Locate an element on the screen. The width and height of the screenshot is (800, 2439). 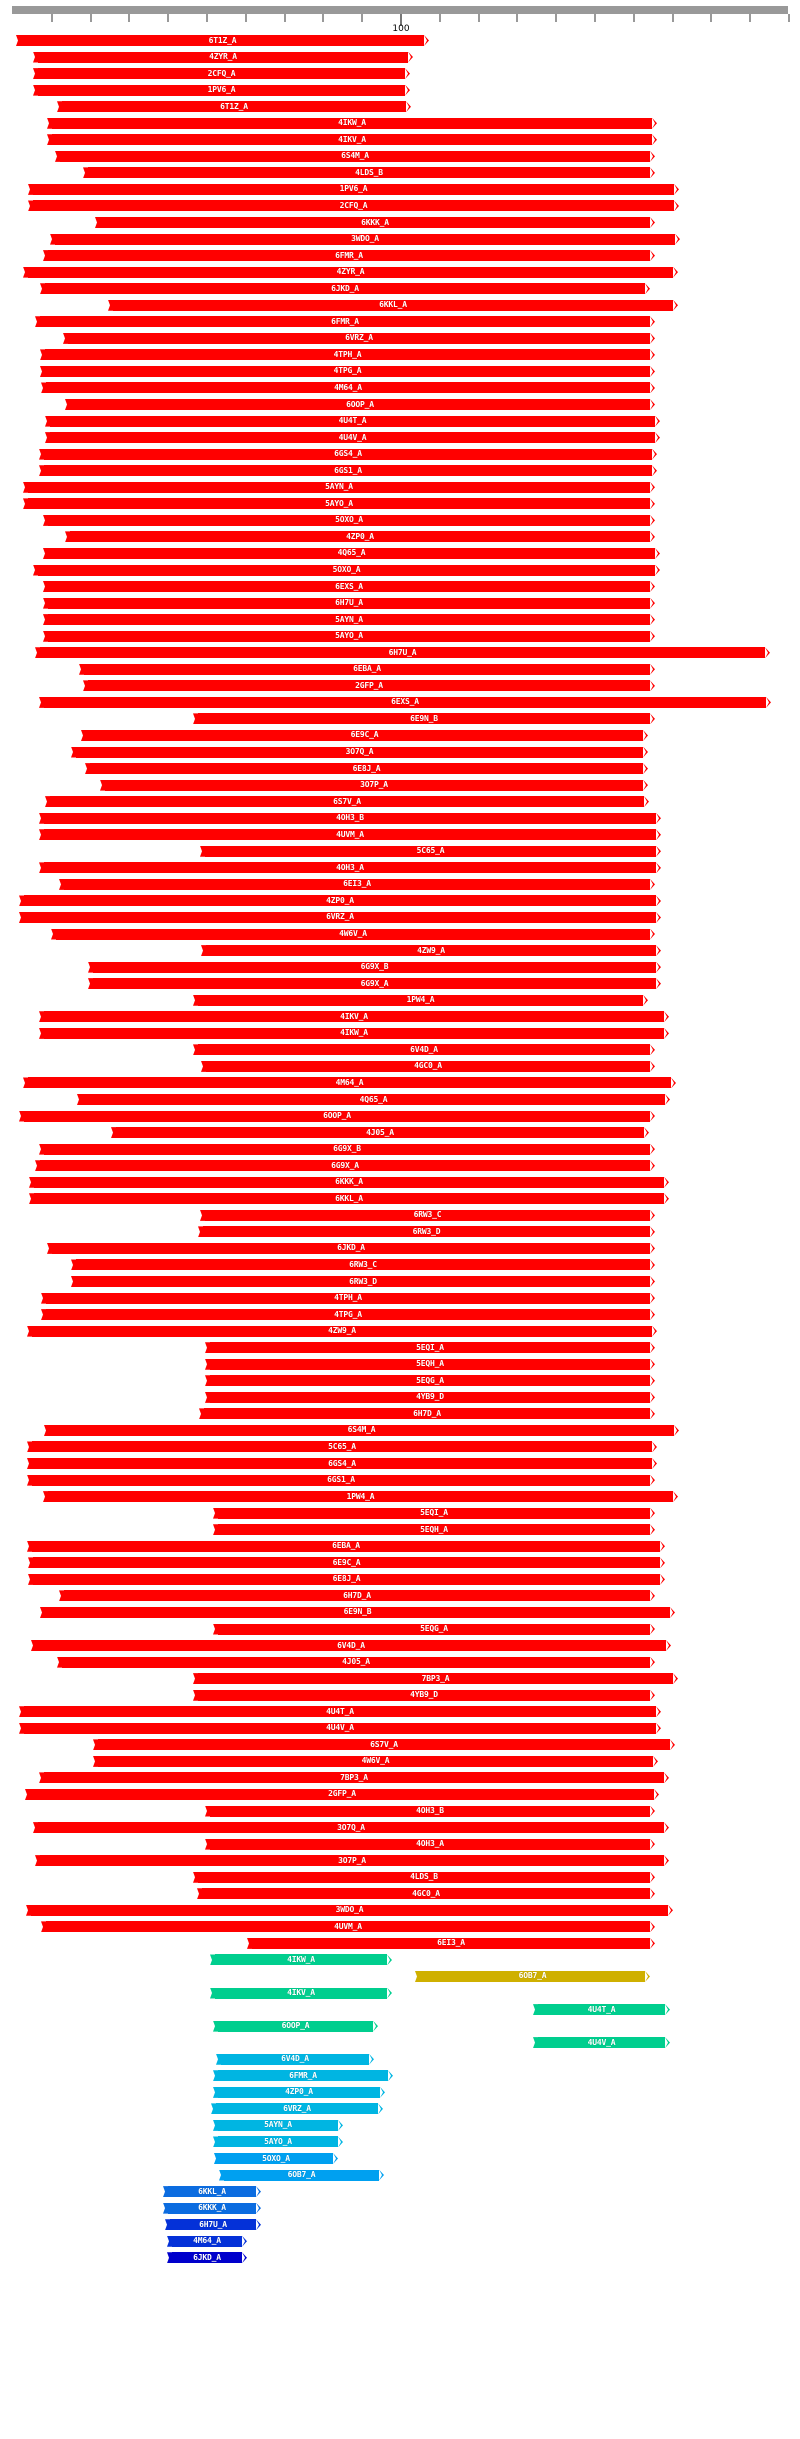
alignment-bar: 4Q65_A is located at coordinates (351, 553).